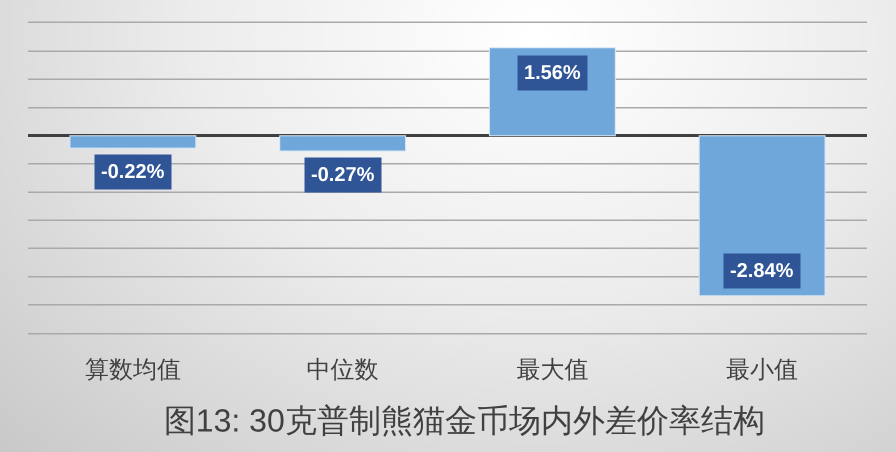  What do you see at coordinates (132, 370) in the screenshot?
I see `x-tick-label: 算数均值` at bounding box center [132, 370].